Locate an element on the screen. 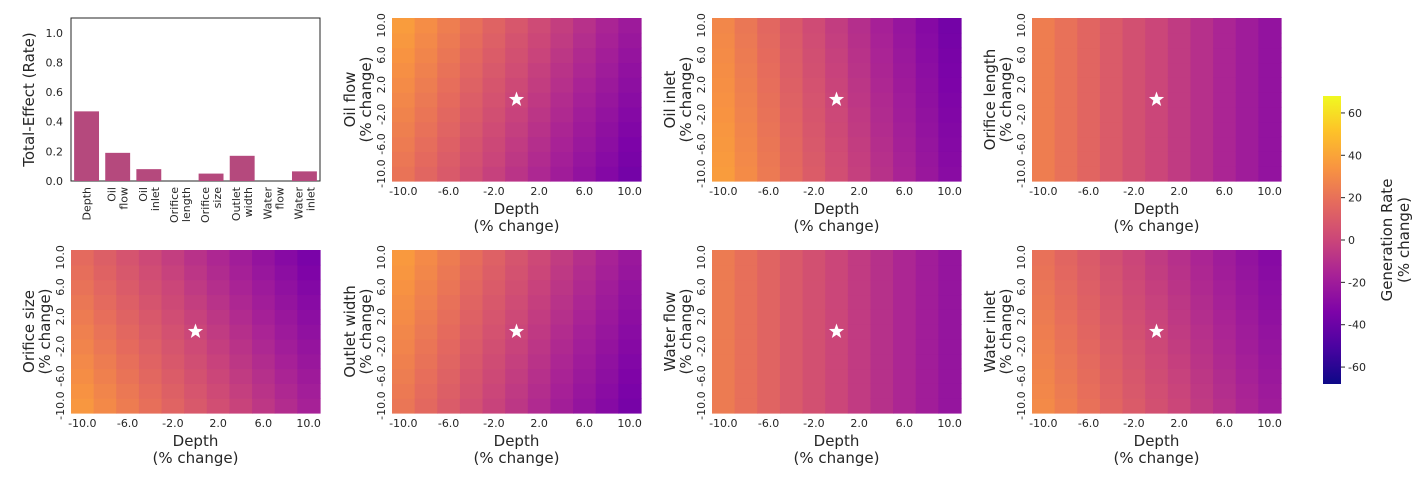 The width and height of the screenshot is (1423, 480). colorbar-tick-label: 40 is located at coordinates (1355, 155).